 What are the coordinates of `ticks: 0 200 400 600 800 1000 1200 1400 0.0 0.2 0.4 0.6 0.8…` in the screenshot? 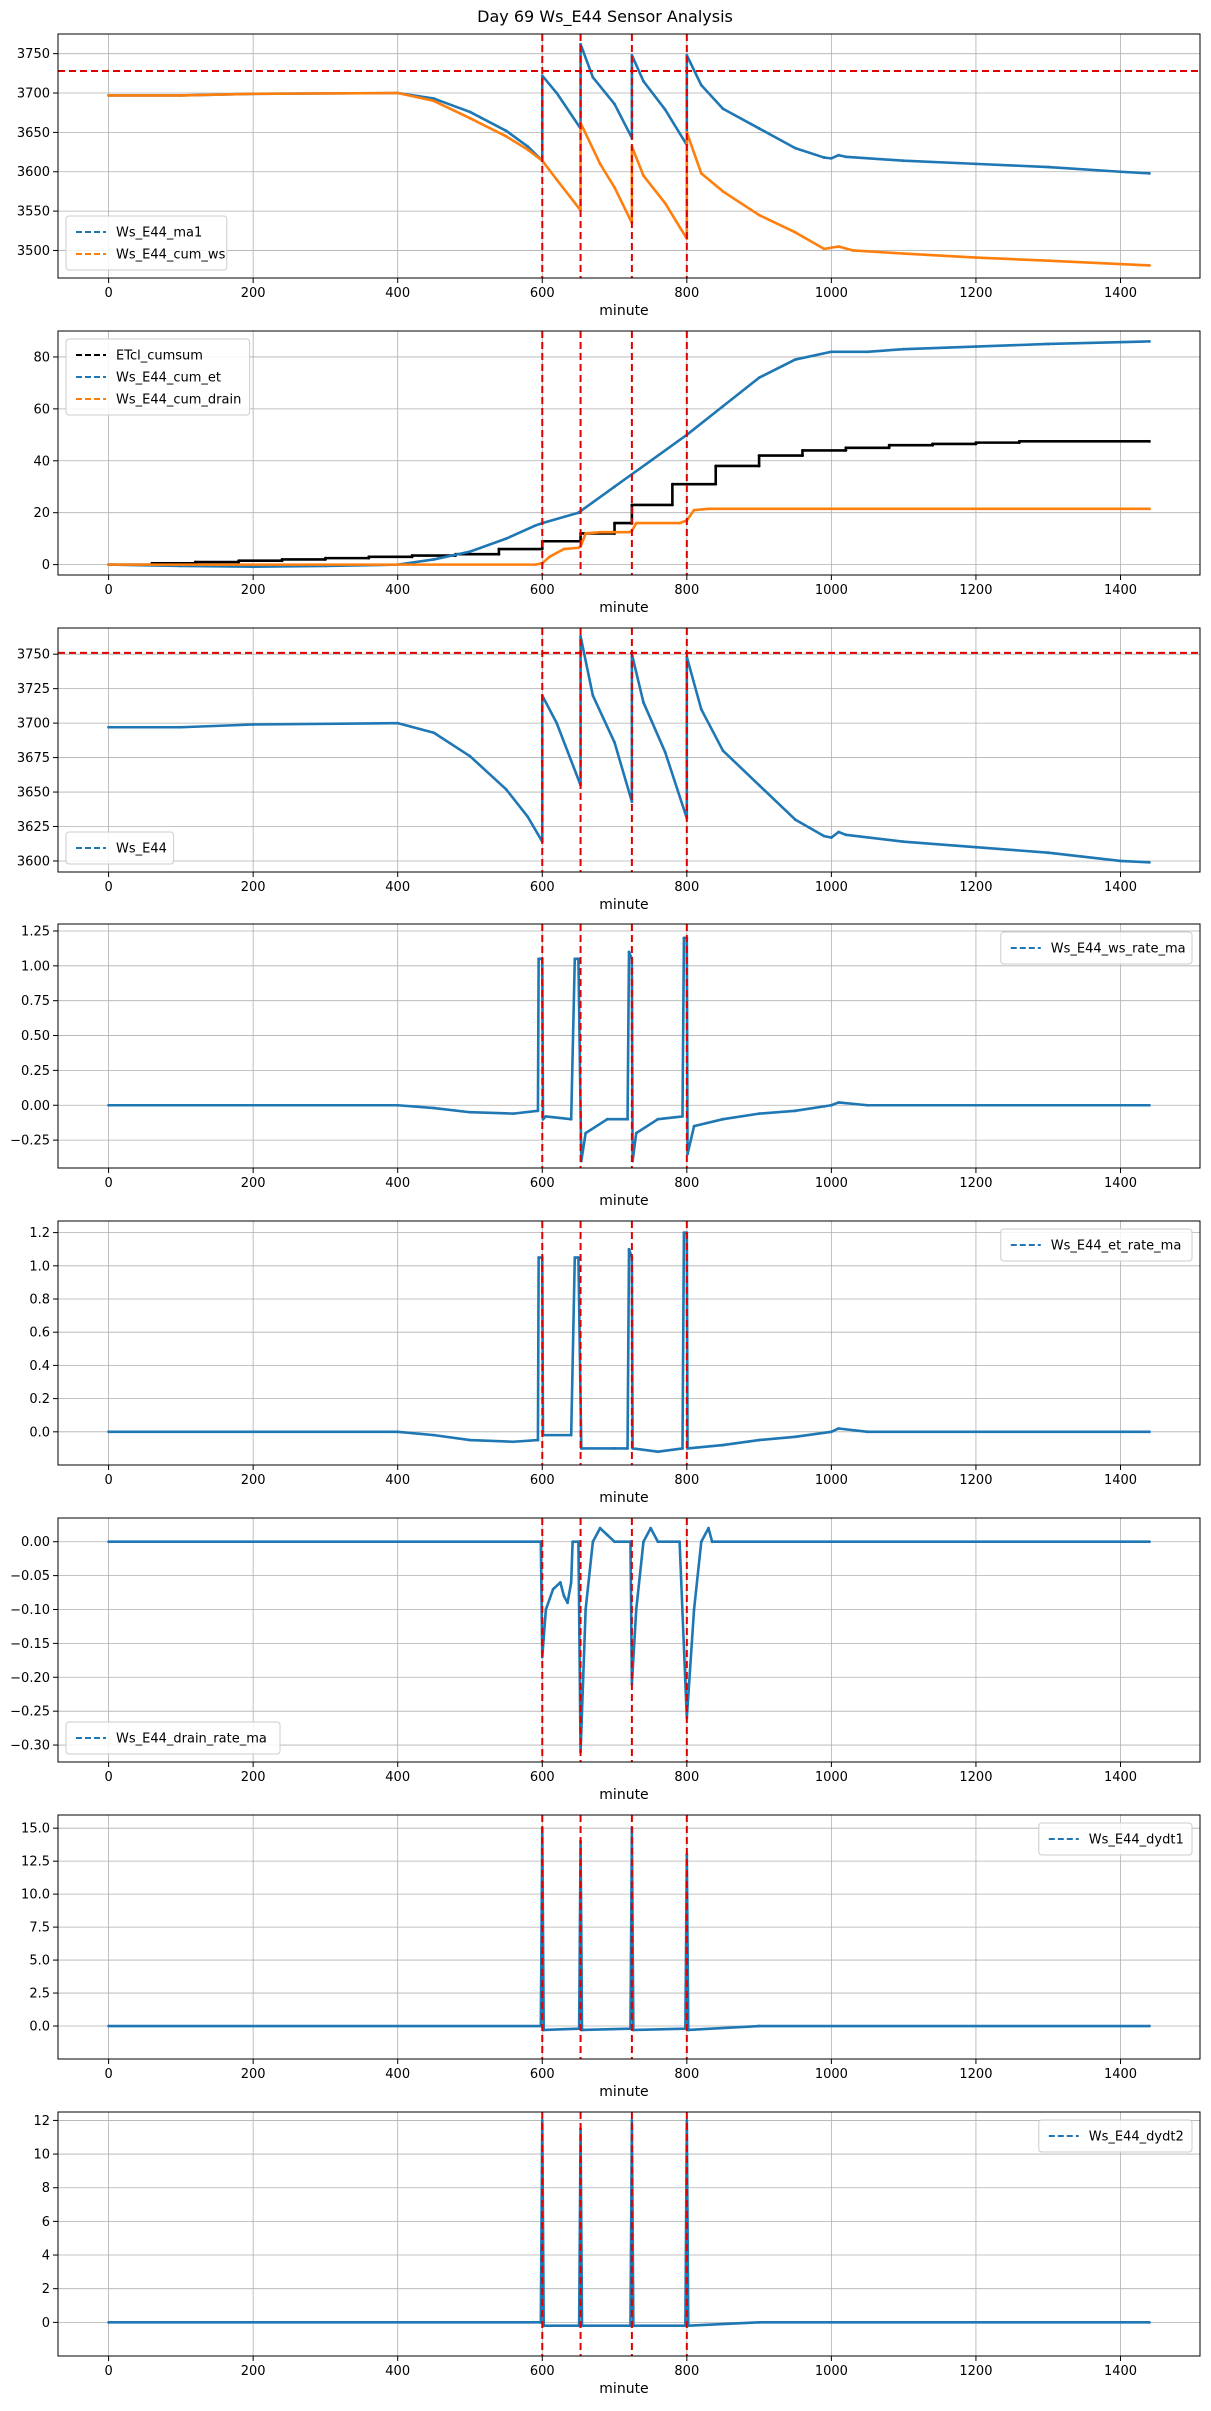 It's located at (583, 1357).